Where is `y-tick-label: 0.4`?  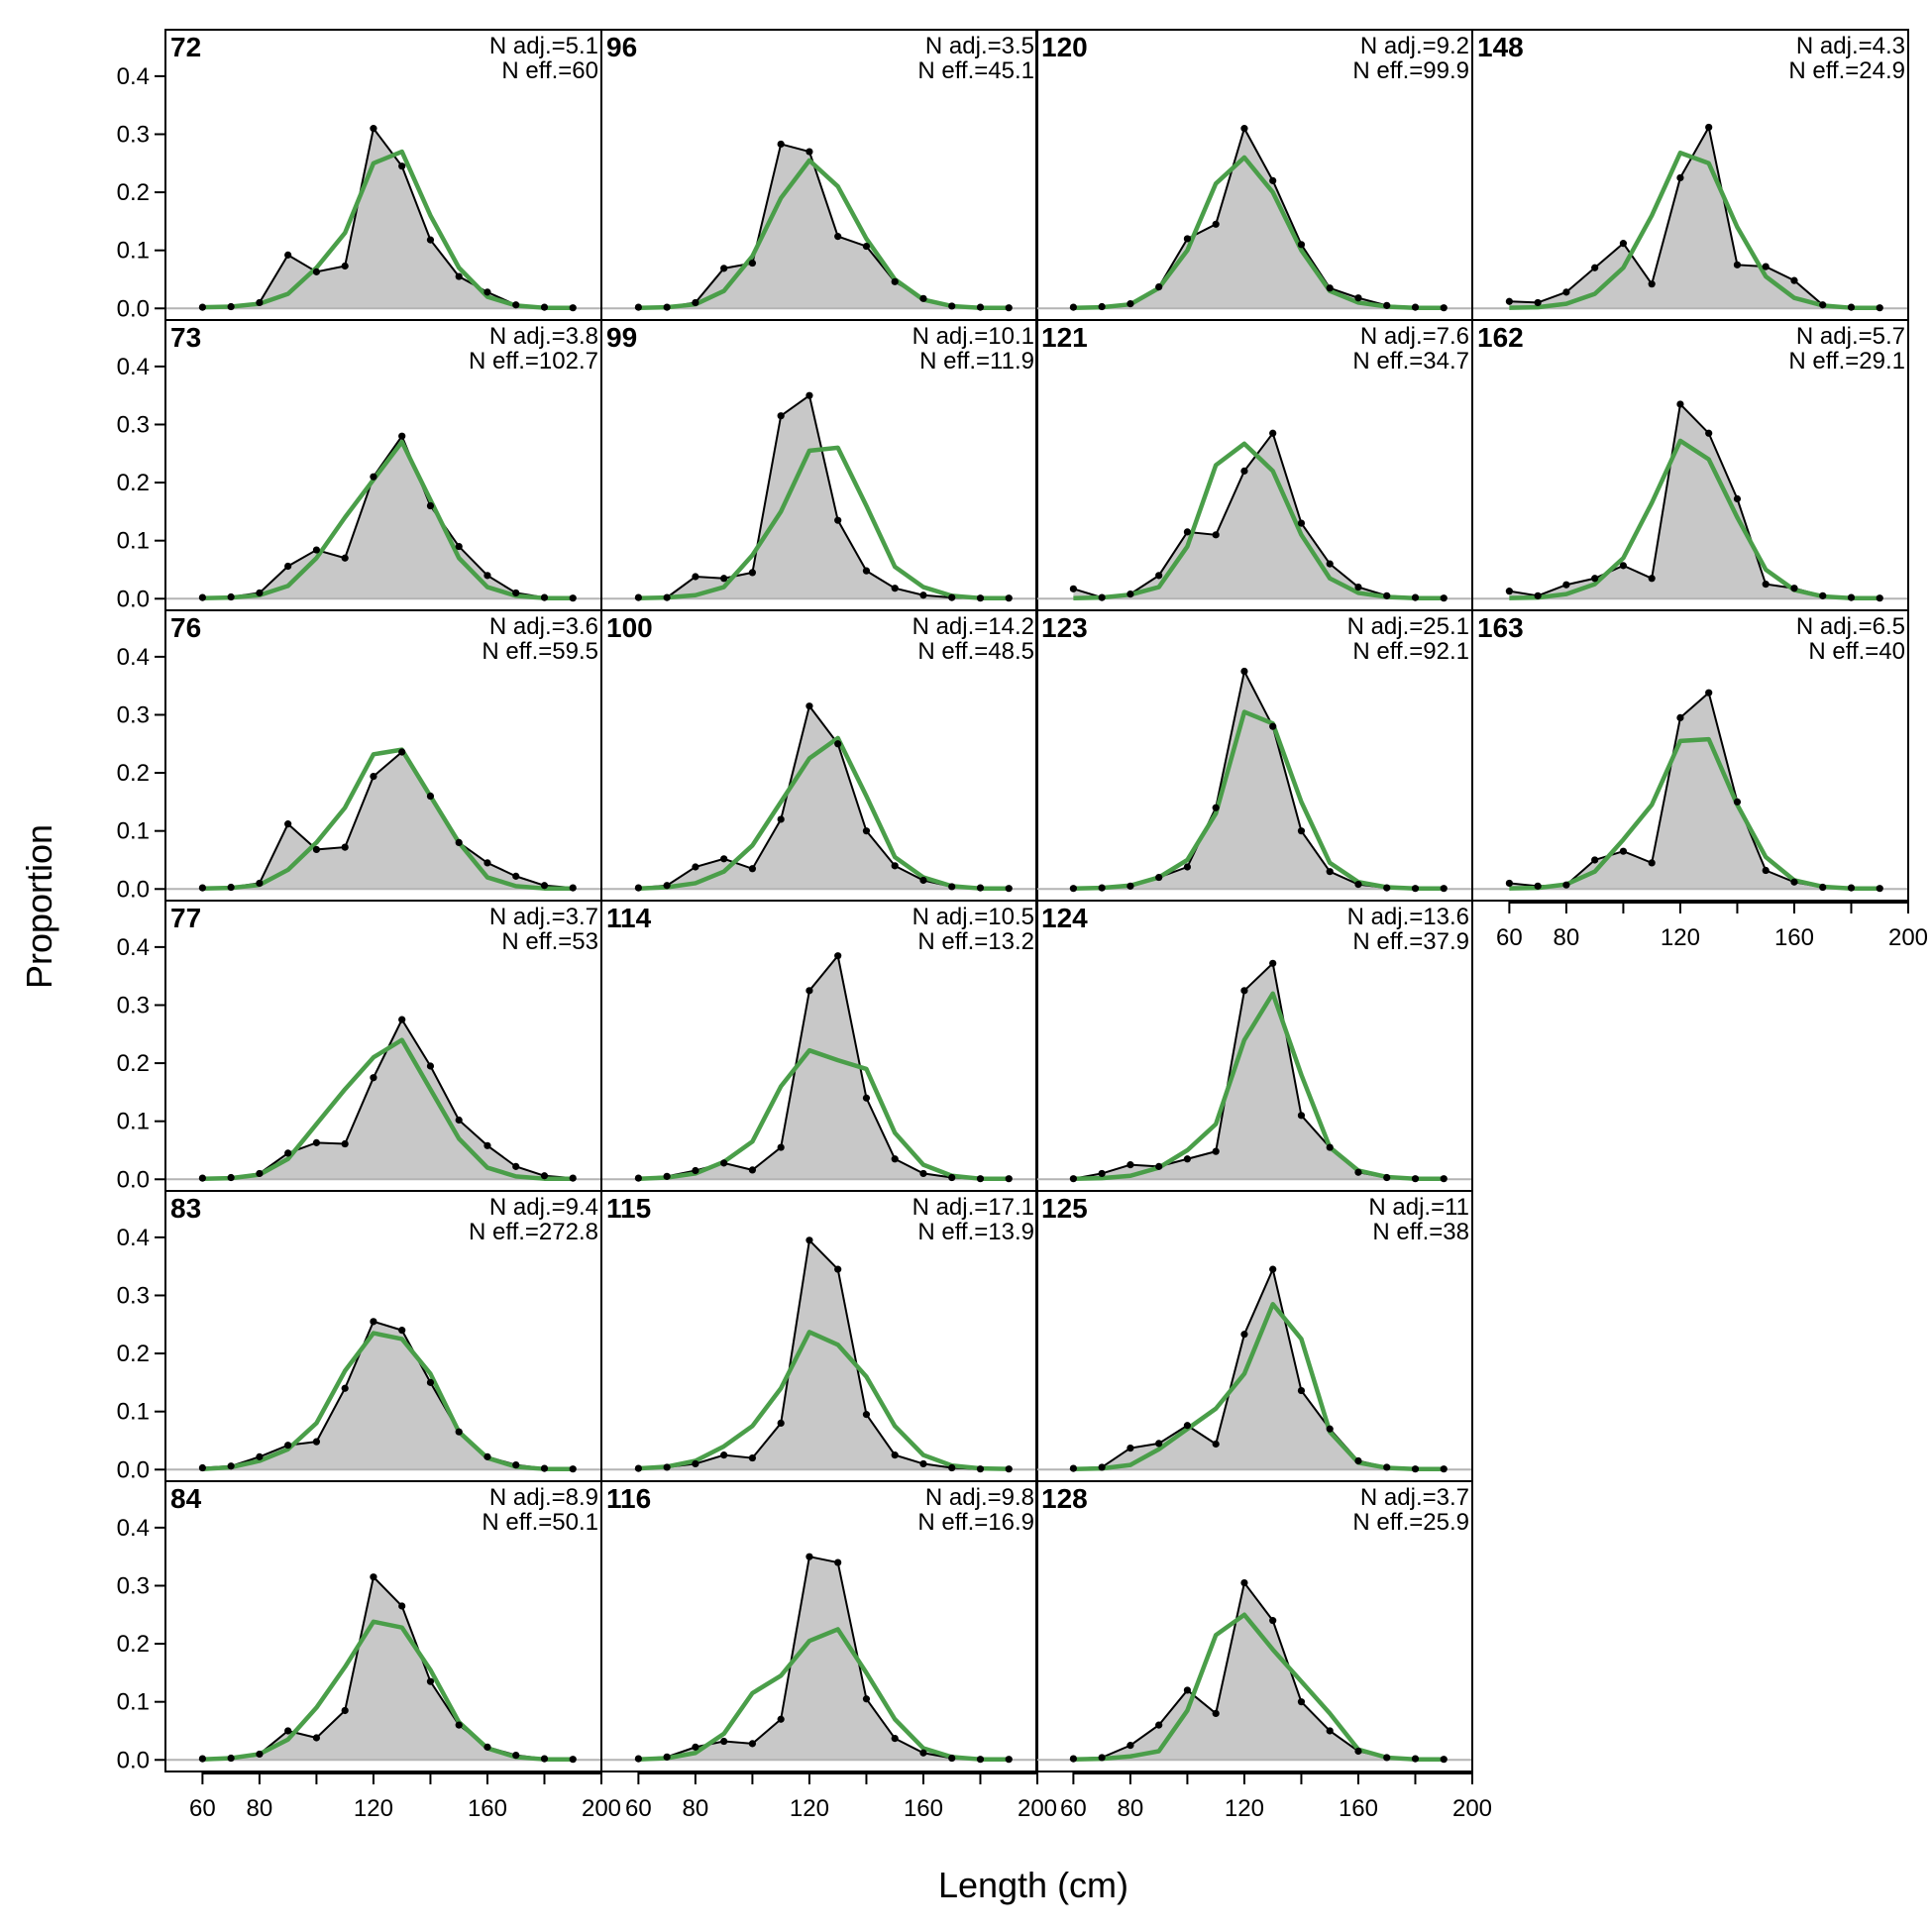 y-tick-label: 0.4 is located at coordinates (133, 1529).